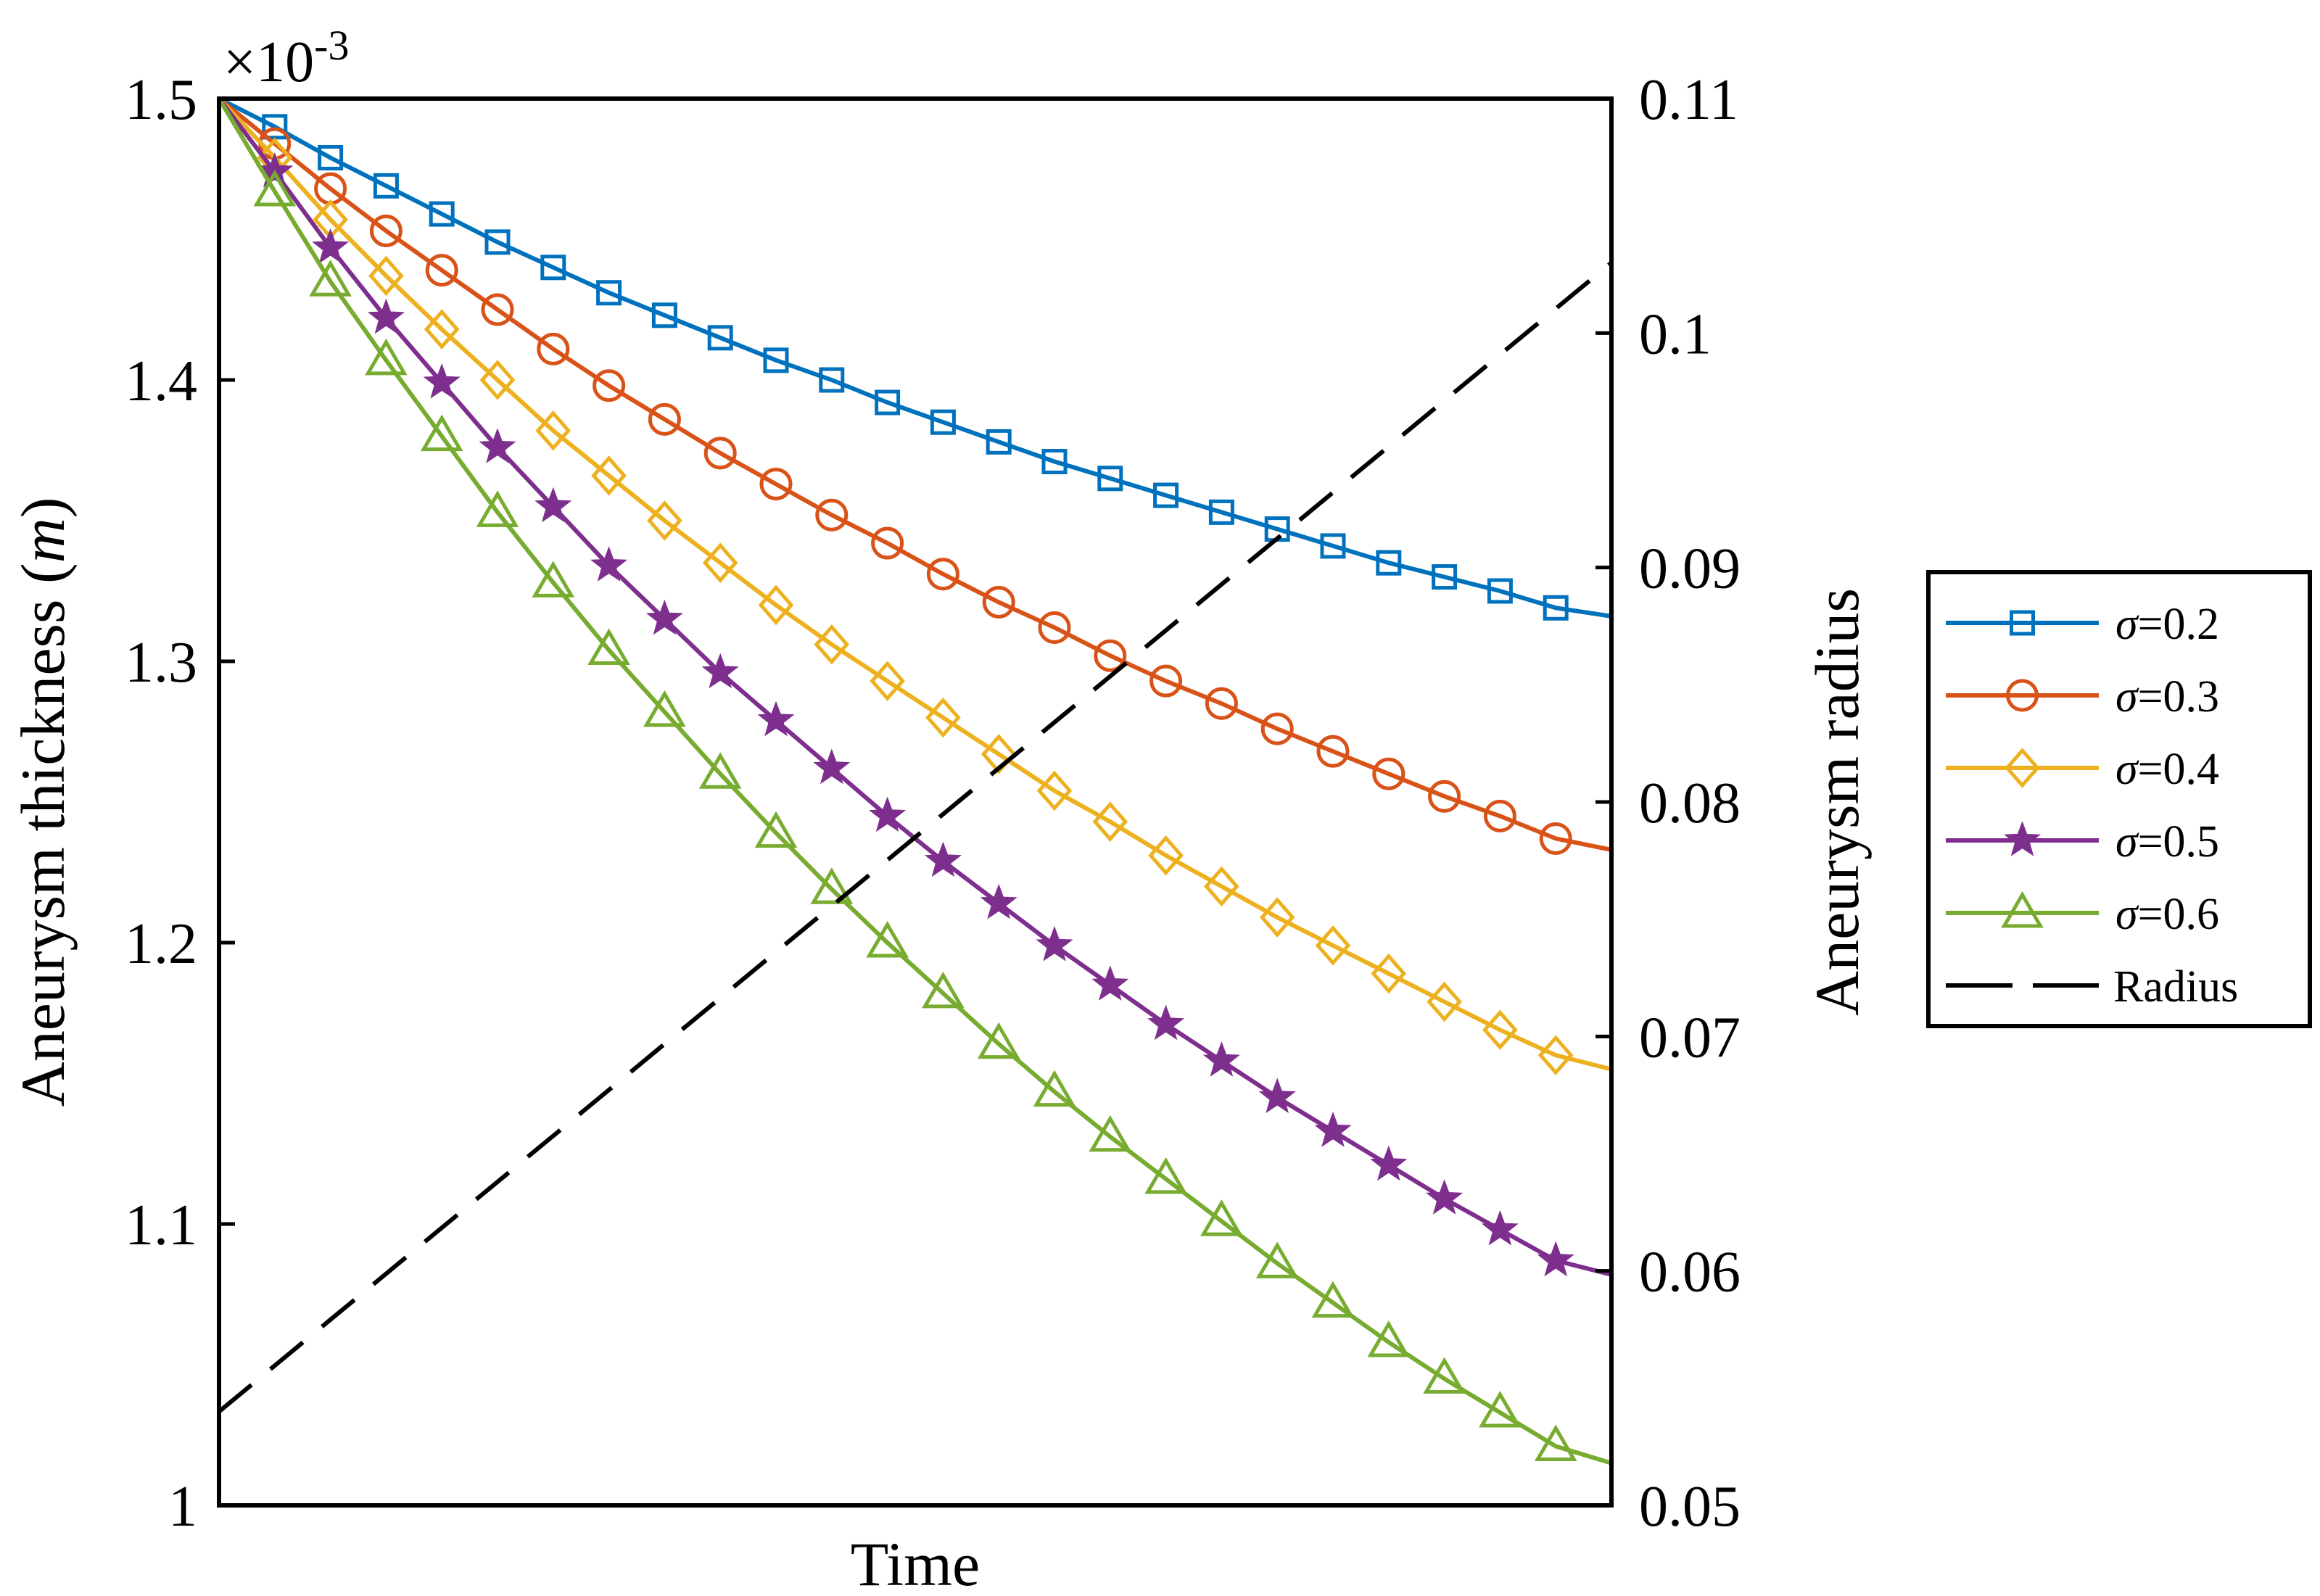  Describe the element at coordinates (1675, 334) in the screenshot. I see `right-tick-label: 0.1` at that location.